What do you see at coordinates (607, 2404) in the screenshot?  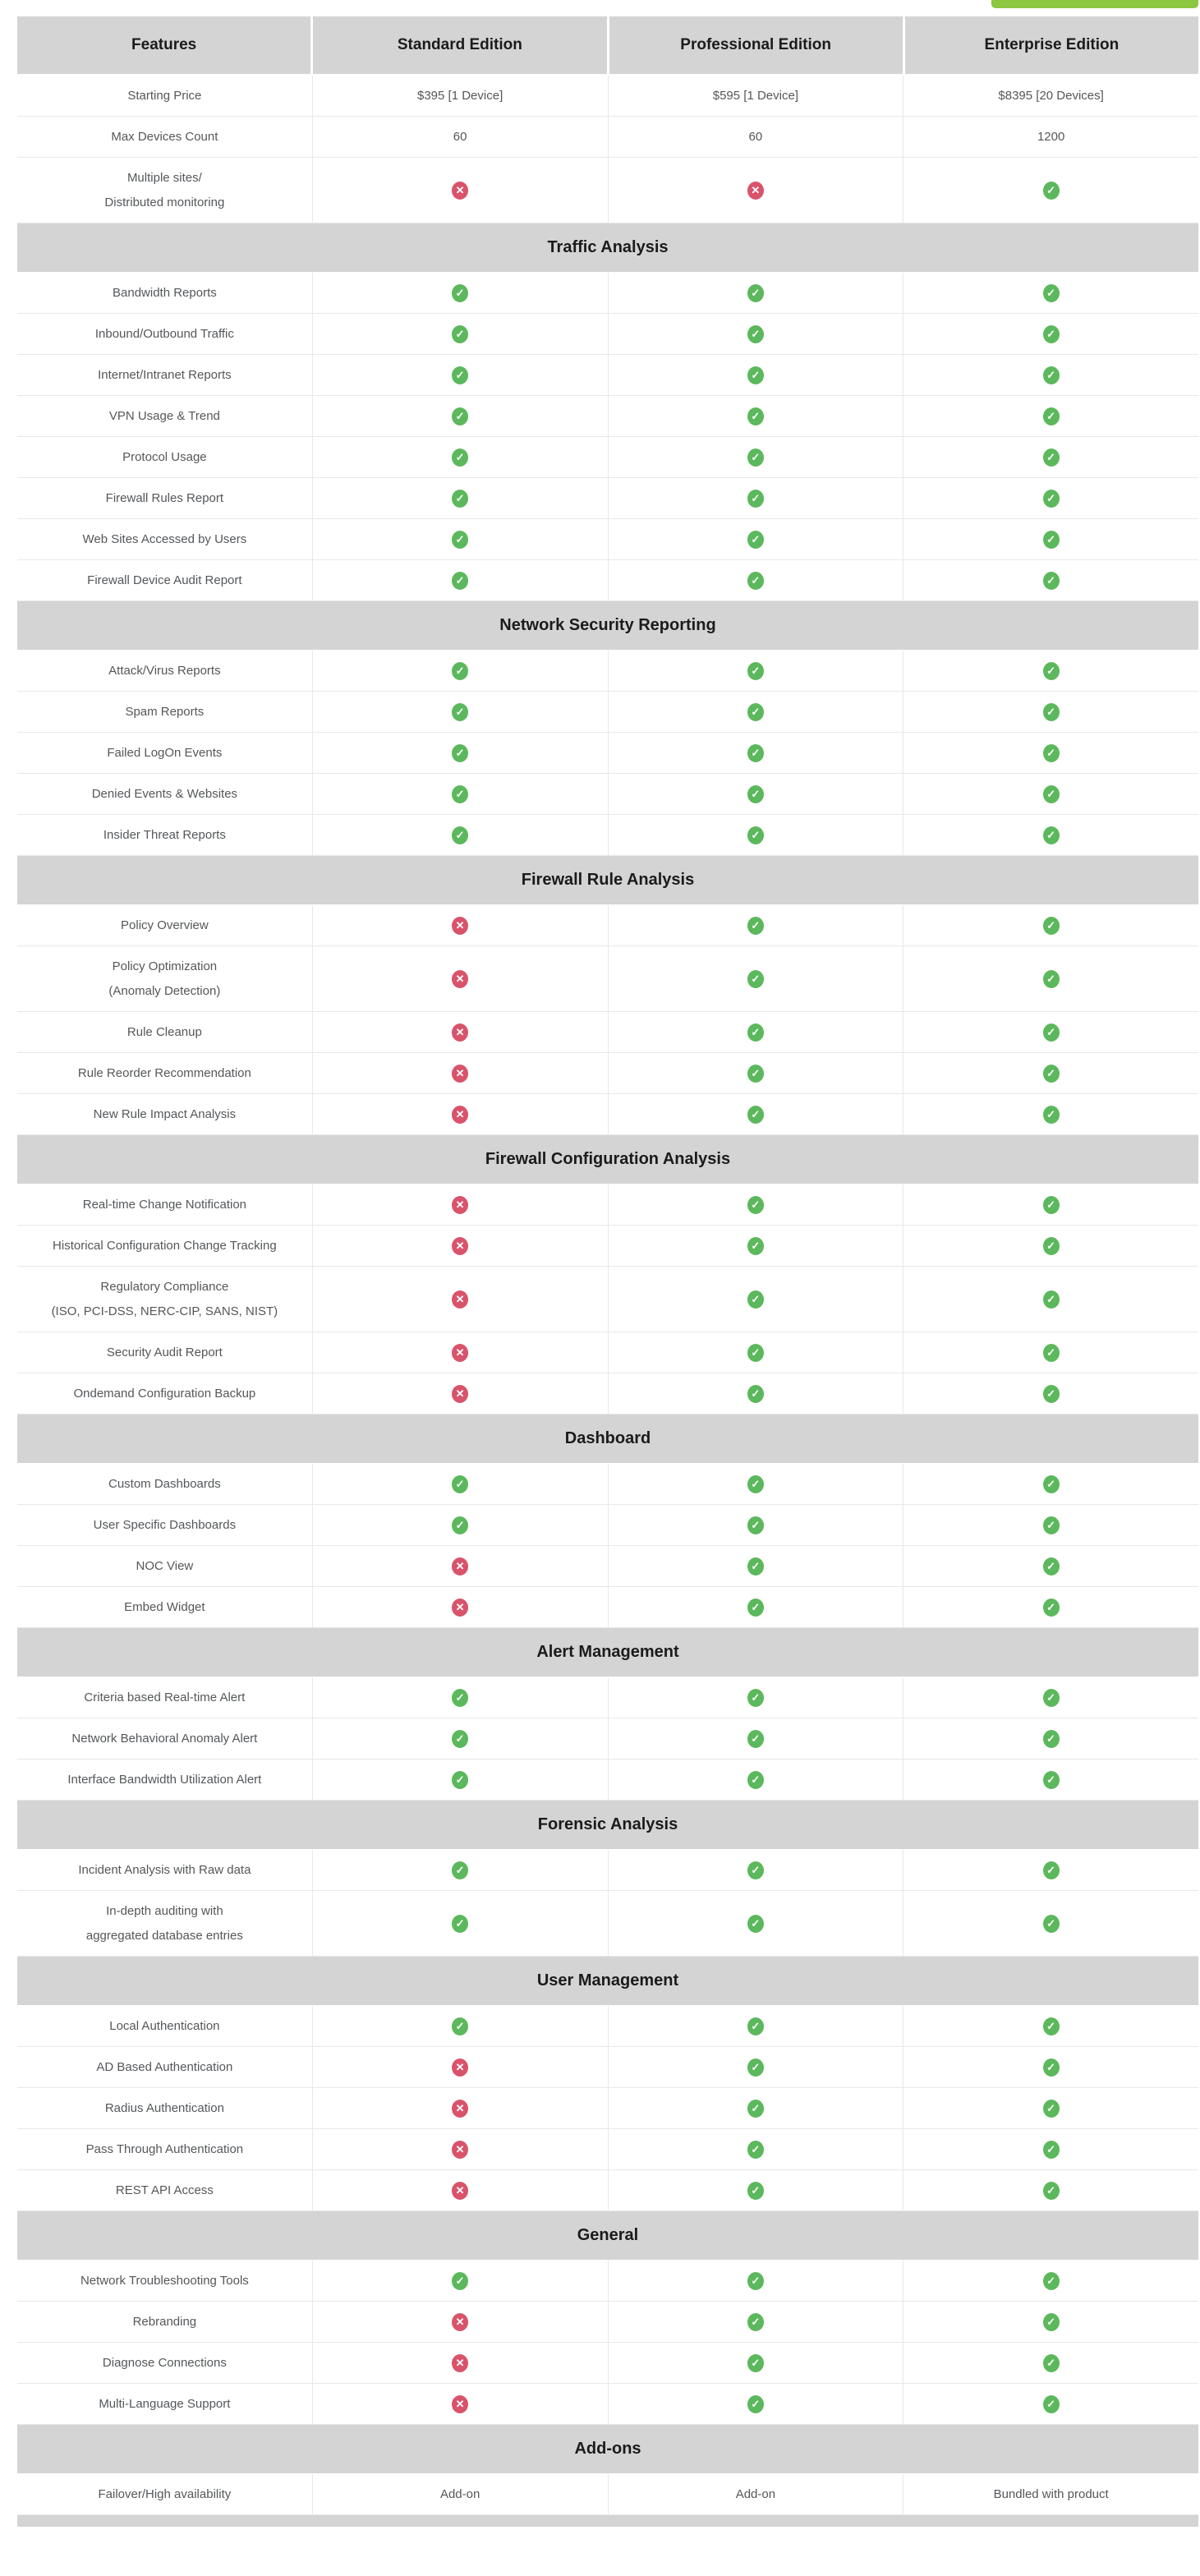 I see `feature-row: Multi-Language Support ✕ ✓ ✓` at bounding box center [607, 2404].